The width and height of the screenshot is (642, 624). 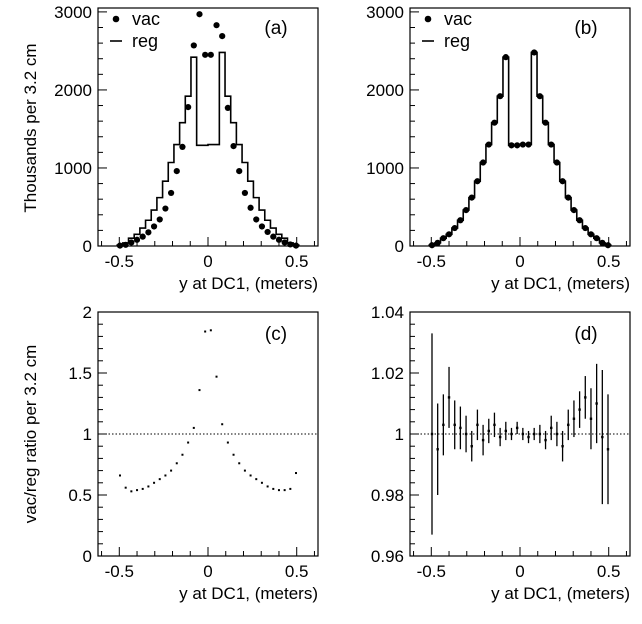 I want to click on y-tick-label: 0.96, so click(x=387, y=556).